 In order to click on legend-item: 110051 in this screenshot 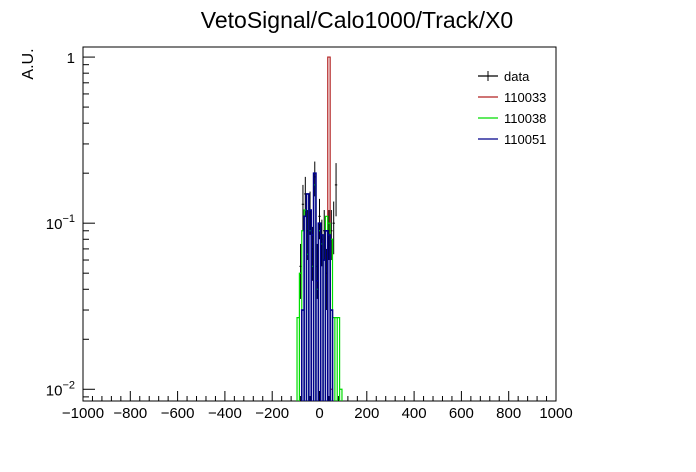, I will do `click(512, 139)`.